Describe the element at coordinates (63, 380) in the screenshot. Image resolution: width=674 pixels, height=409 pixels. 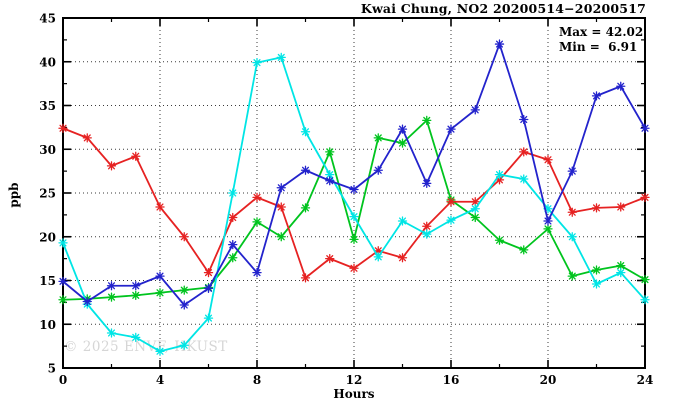
I see `svg-text: 0` at that location.